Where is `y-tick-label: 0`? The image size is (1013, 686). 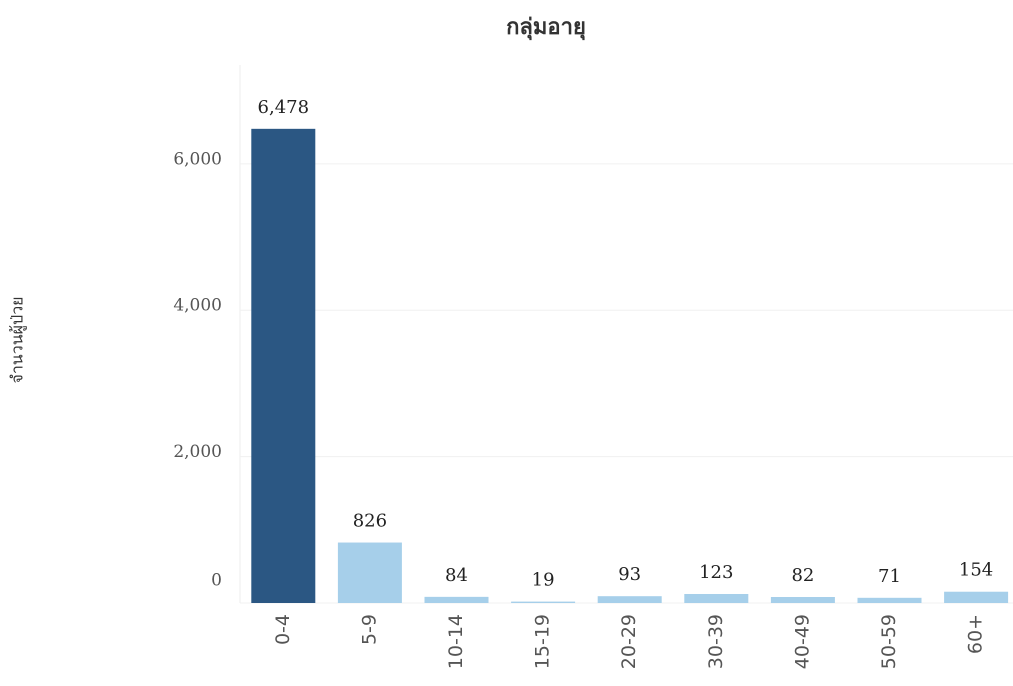 y-tick-label: 0 is located at coordinates (216, 581).